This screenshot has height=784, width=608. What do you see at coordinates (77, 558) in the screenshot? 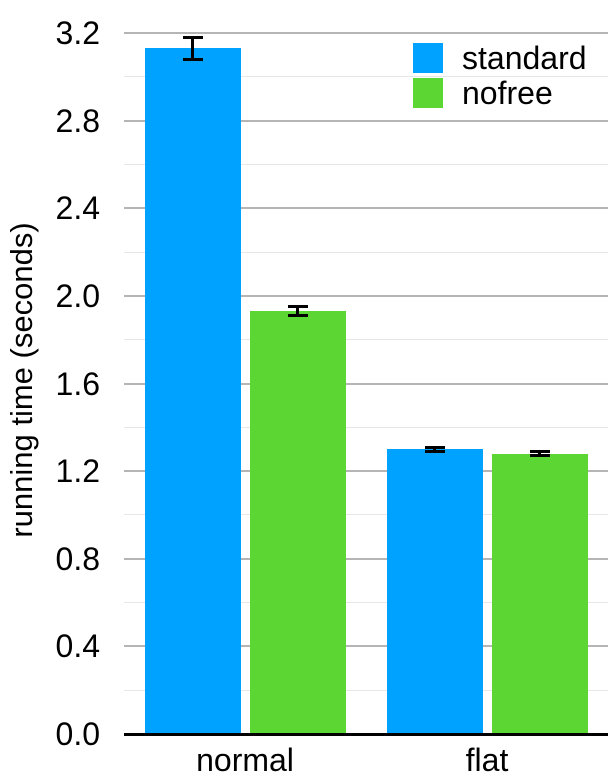
I see `y-tick-label: 0.8` at bounding box center [77, 558].